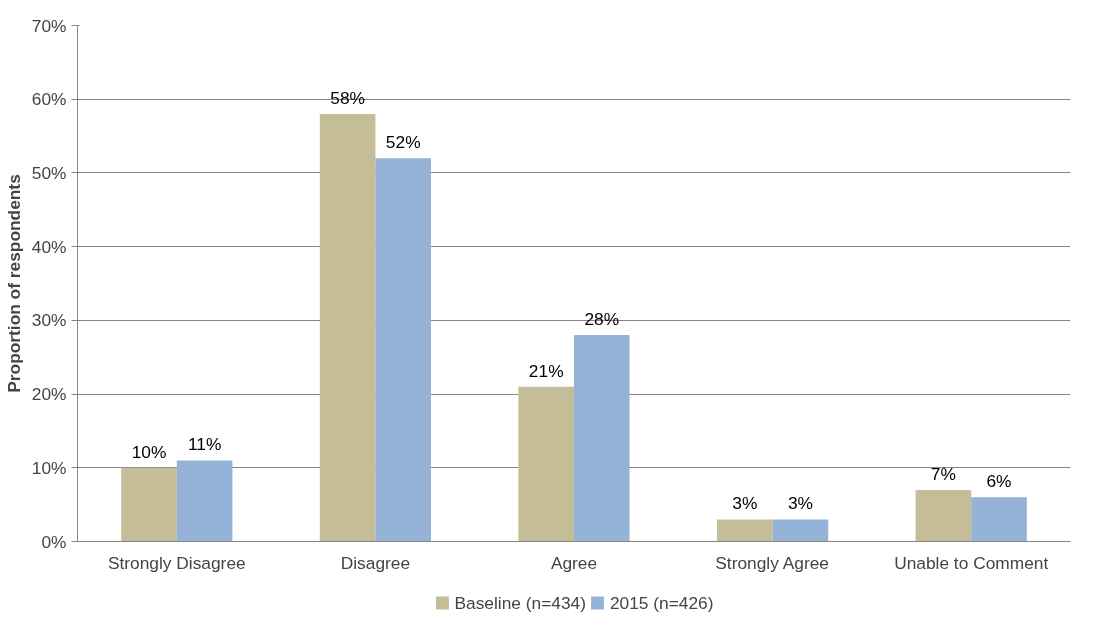 This screenshot has width=1096, height=641. What do you see at coordinates (204, 444) in the screenshot?
I see `data-label: 11%` at bounding box center [204, 444].